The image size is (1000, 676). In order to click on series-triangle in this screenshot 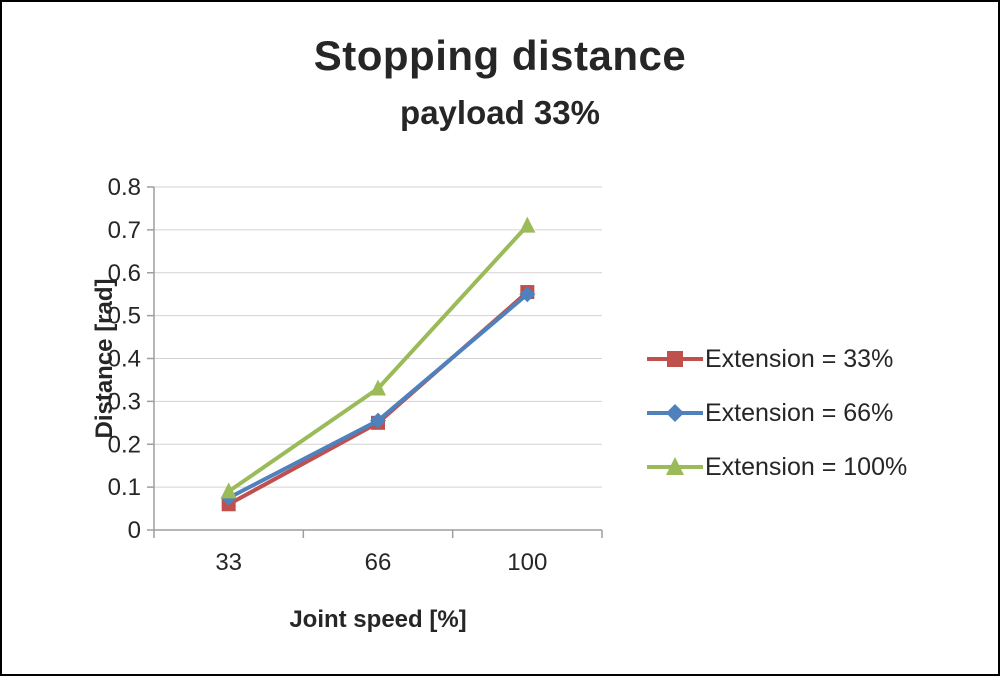, I will do `click(378, 357)`.